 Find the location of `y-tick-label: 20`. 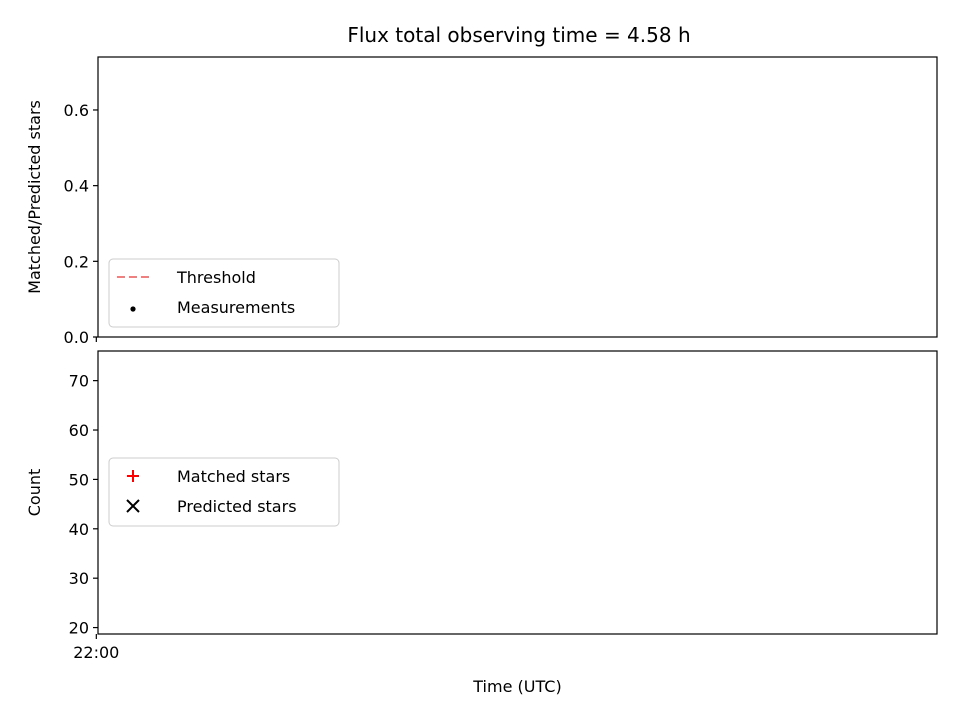

y-tick-label: 20 is located at coordinates (79, 628).